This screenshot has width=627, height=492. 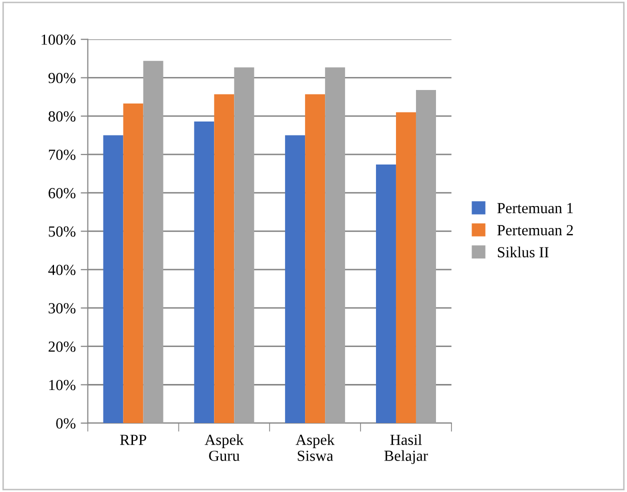 I want to click on y-tick-label: 10%, so click(x=62, y=385).